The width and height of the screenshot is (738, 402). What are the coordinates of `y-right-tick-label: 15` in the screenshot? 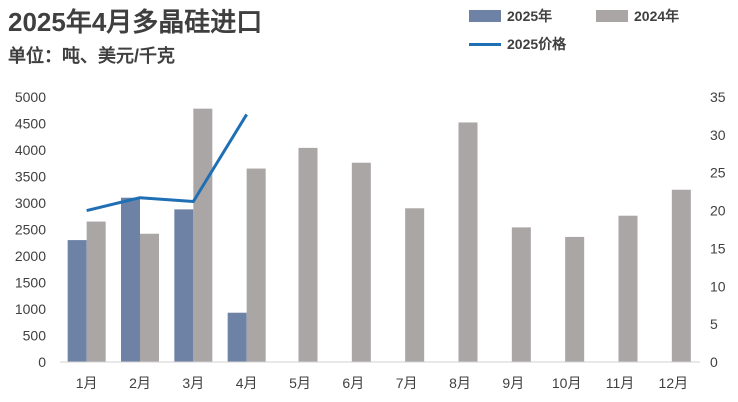 It's located at (718, 248).